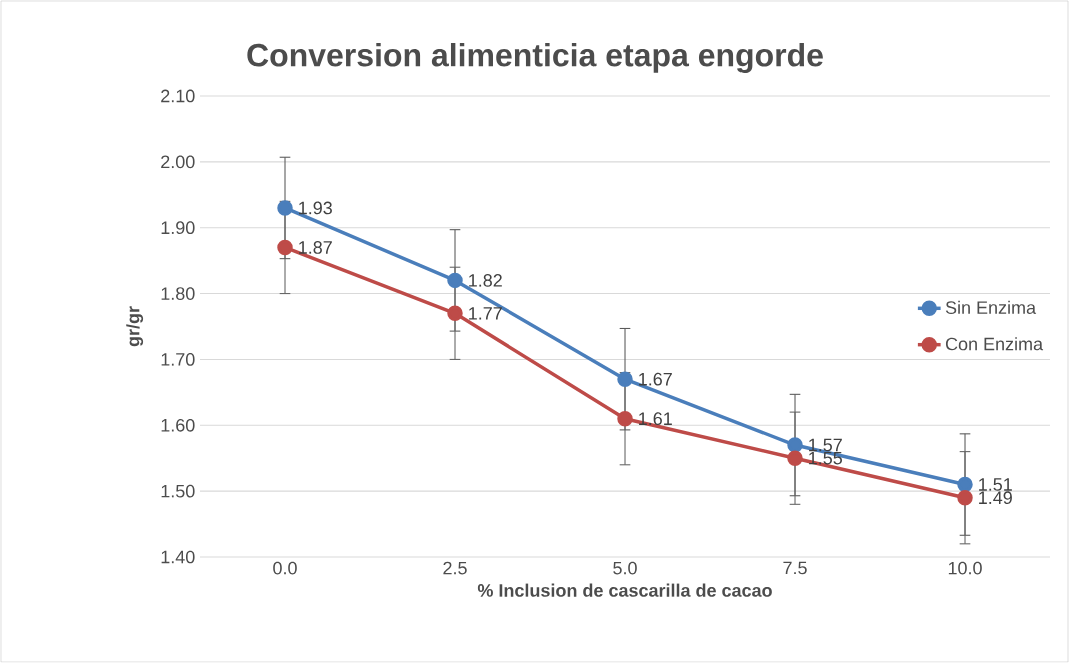 The image size is (1069, 663). Describe the element at coordinates (995, 498) in the screenshot. I see `data-label: 1.49` at that location.